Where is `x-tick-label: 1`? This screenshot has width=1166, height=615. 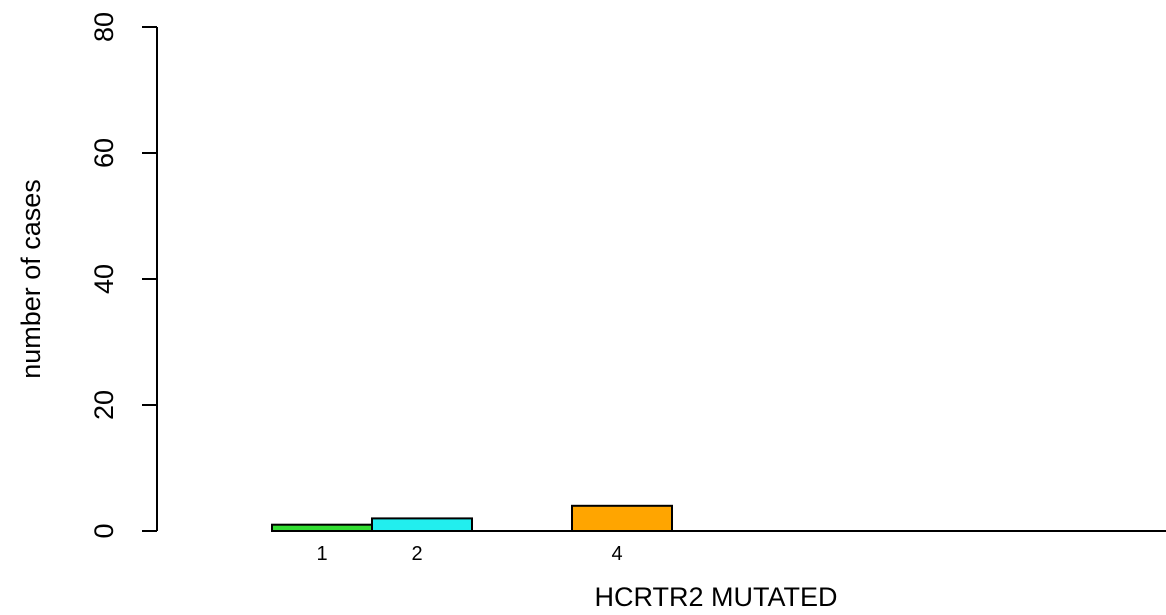
x-tick-label: 1 is located at coordinates (321, 554).